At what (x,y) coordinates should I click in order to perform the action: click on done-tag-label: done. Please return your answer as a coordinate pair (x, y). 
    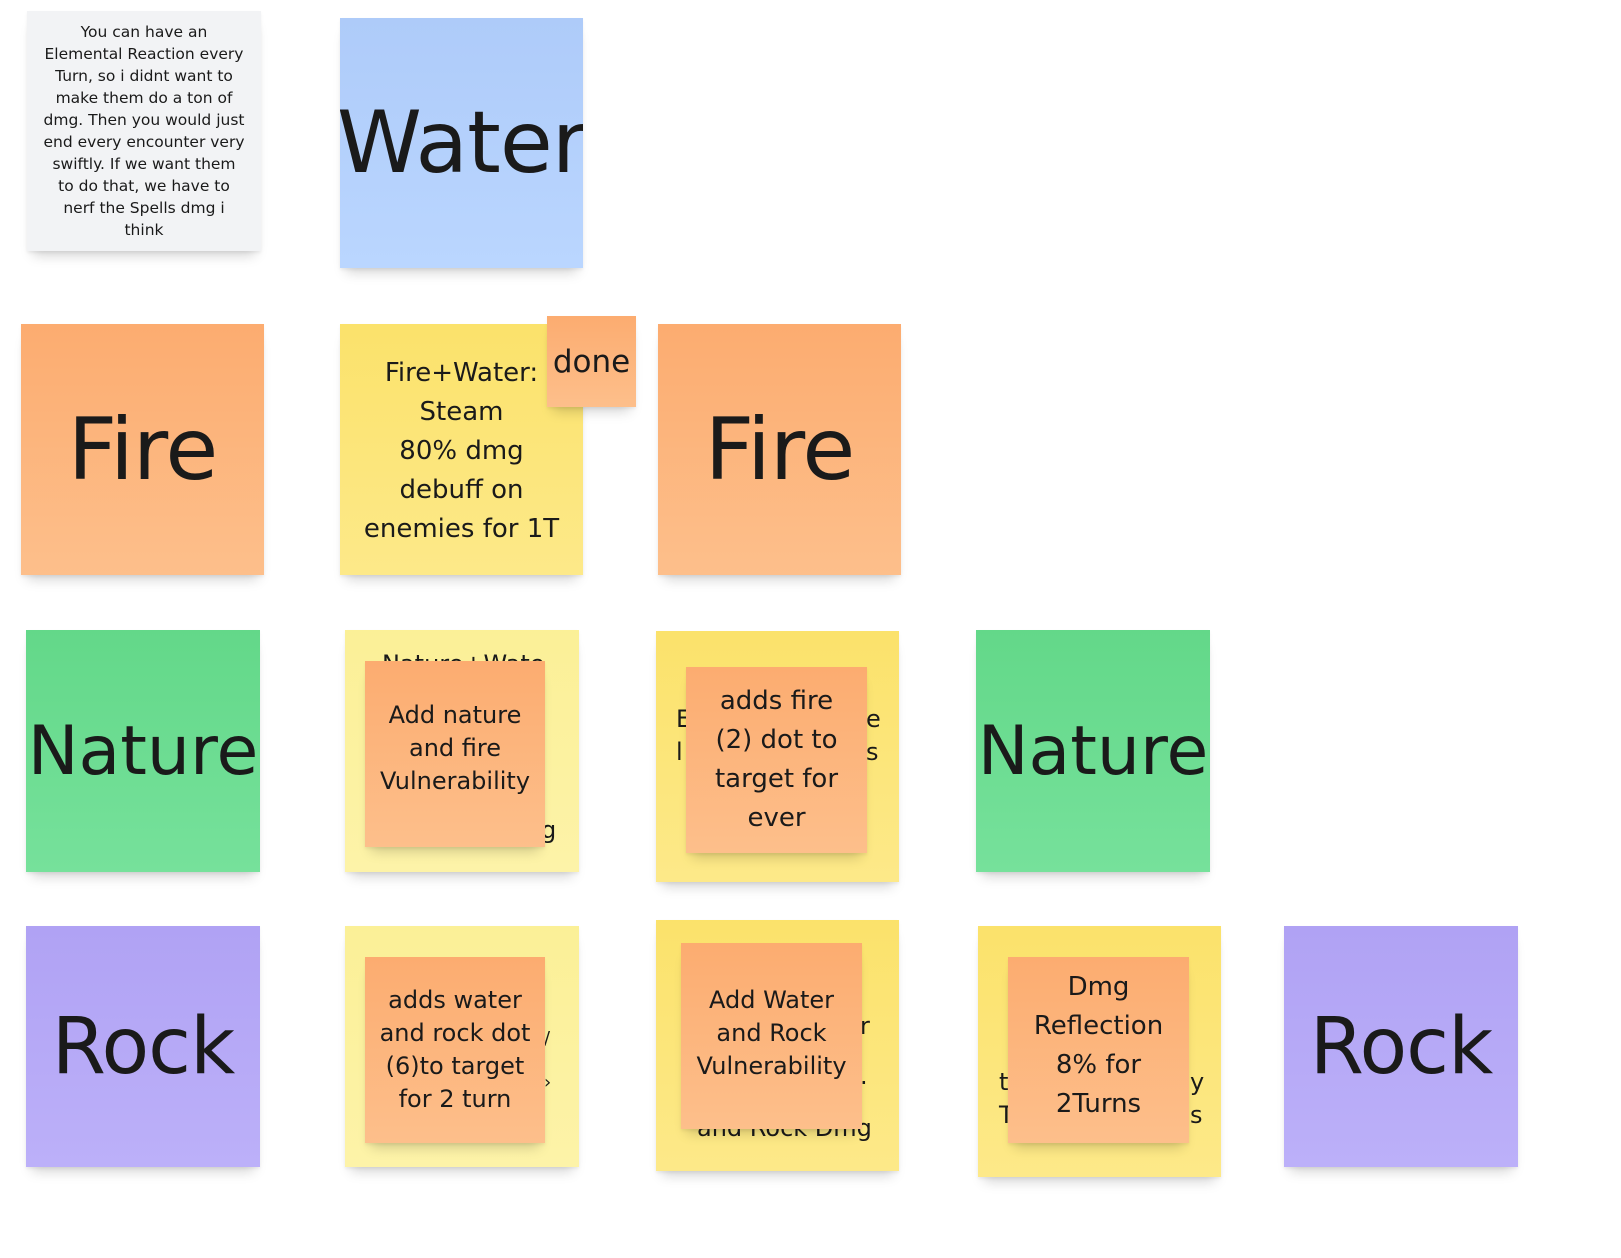
    Looking at the image, I should click on (591, 361).